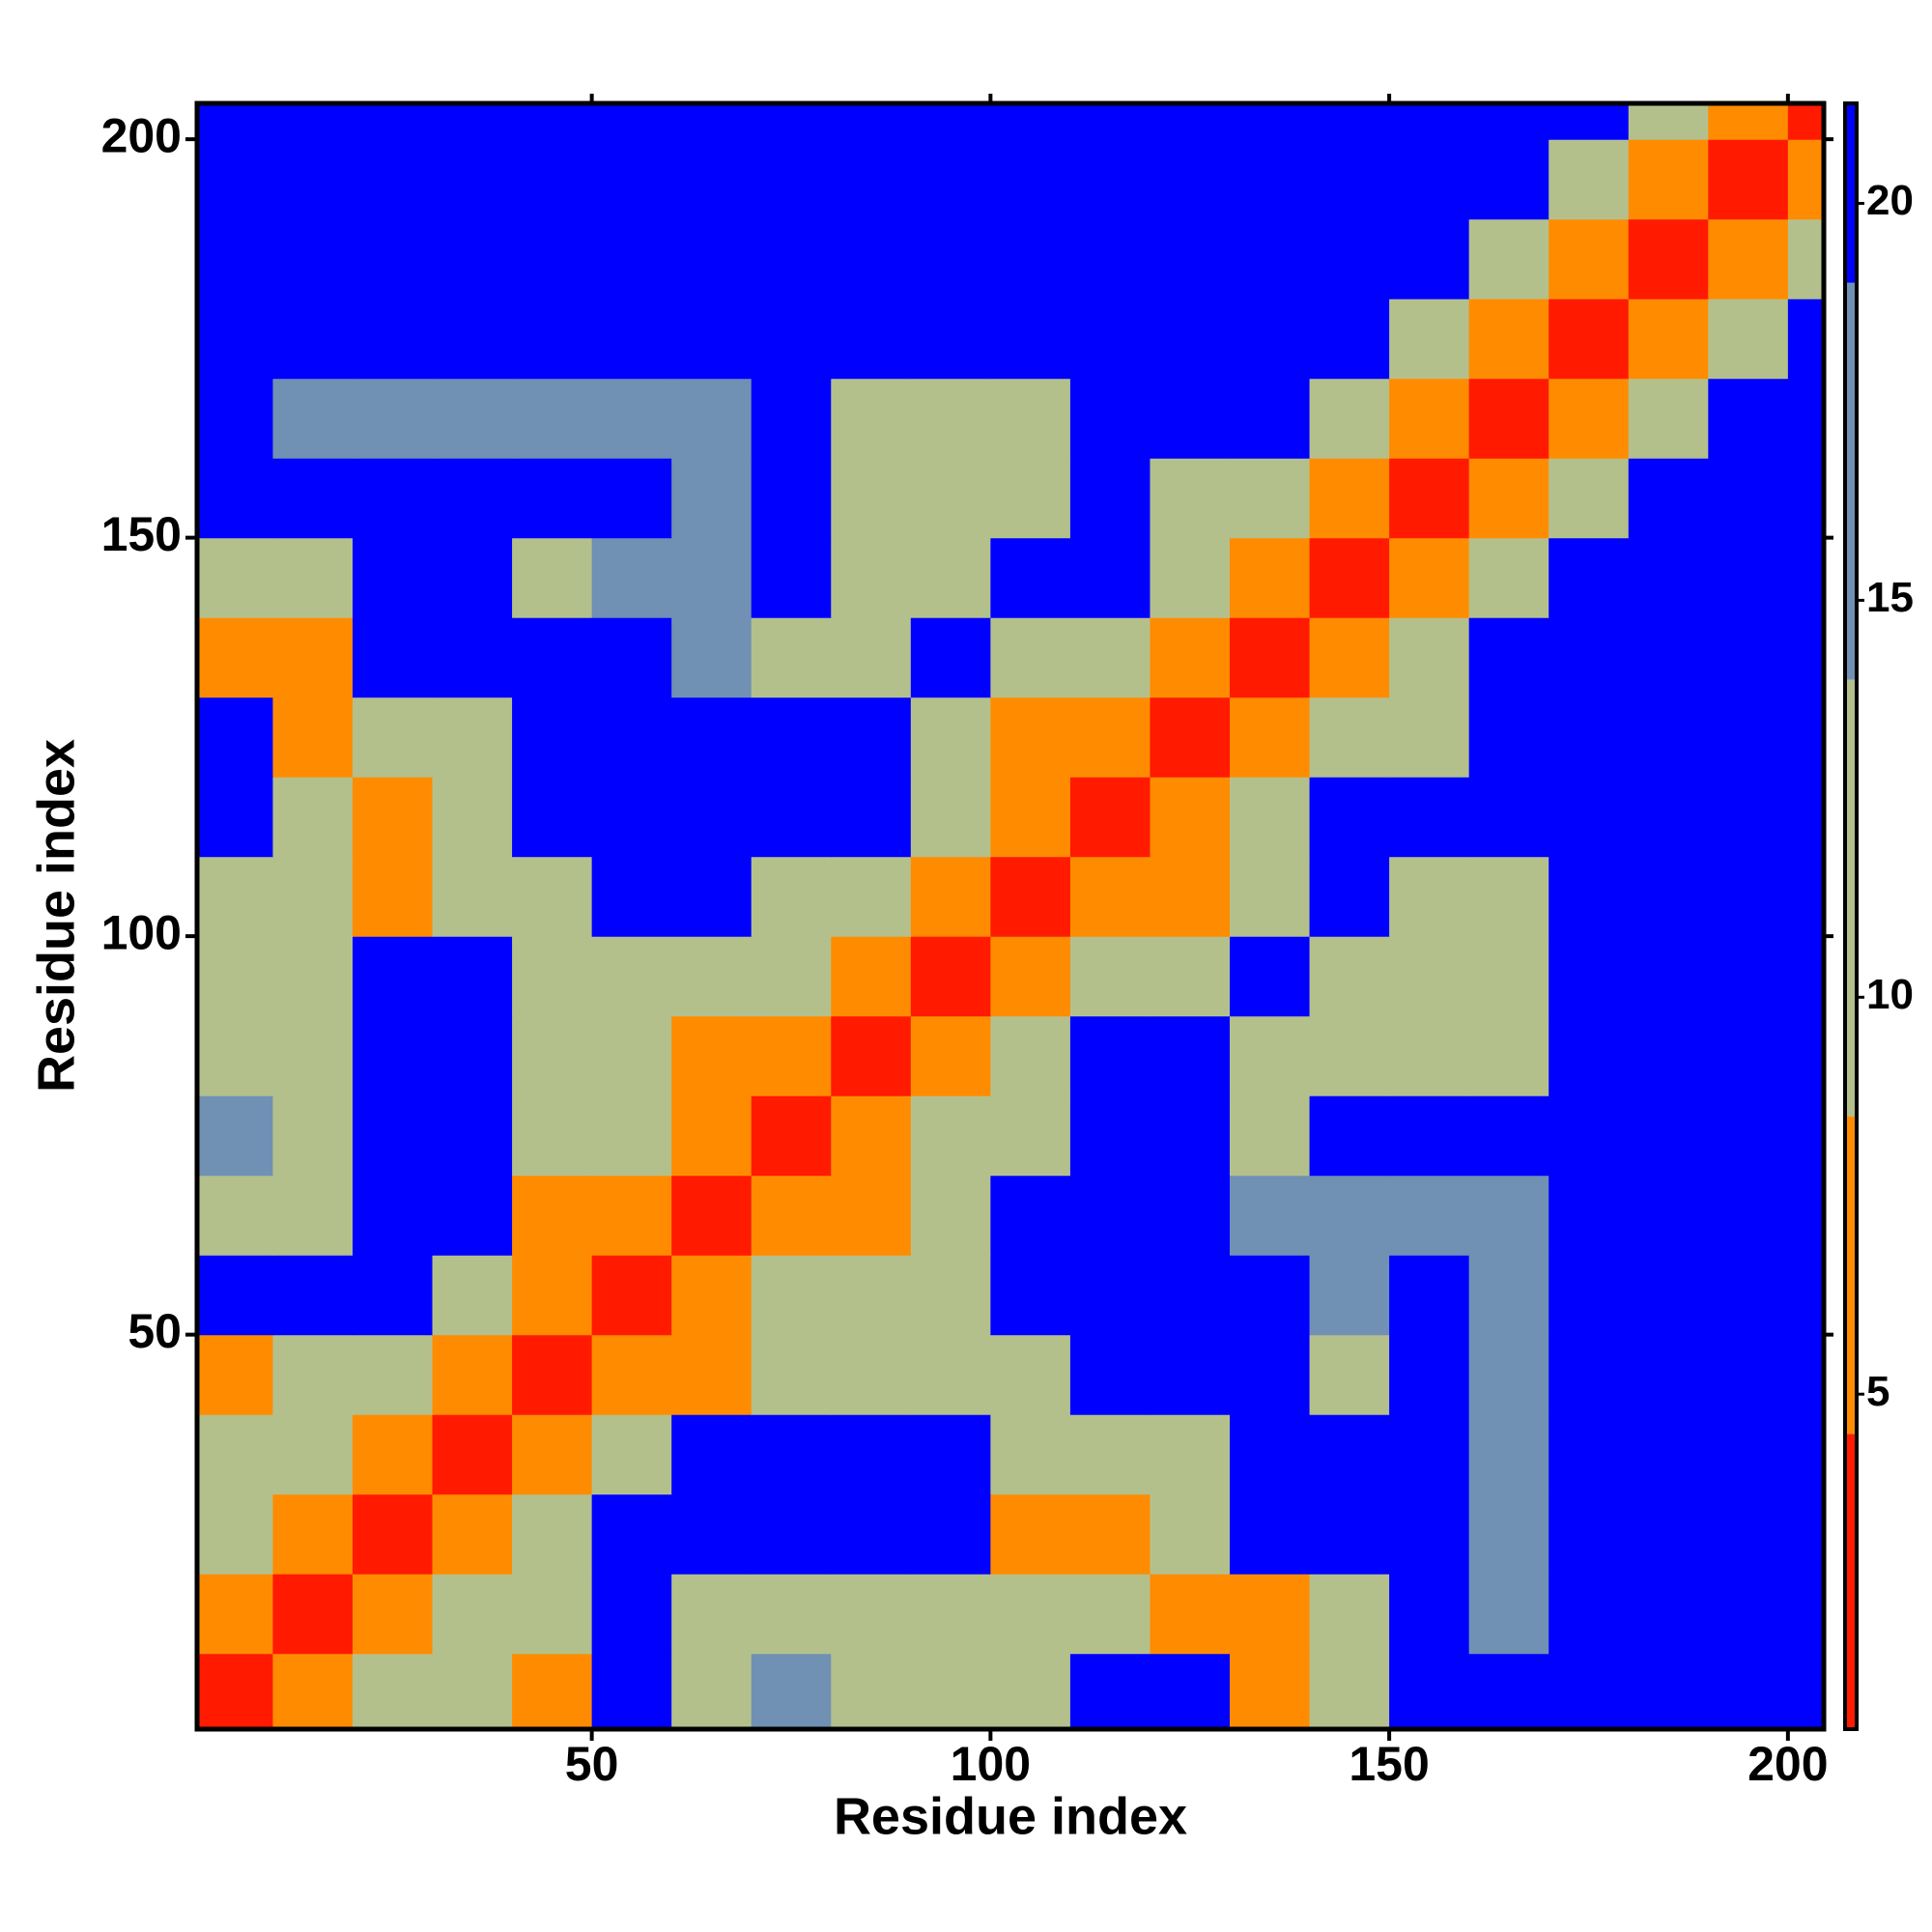 The width and height of the screenshot is (1932, 1932). What do you see at coordinates (1787, 1764) in the screenshot?
I see `x-tick-label: 200` at bounding box center [1787, 1764].